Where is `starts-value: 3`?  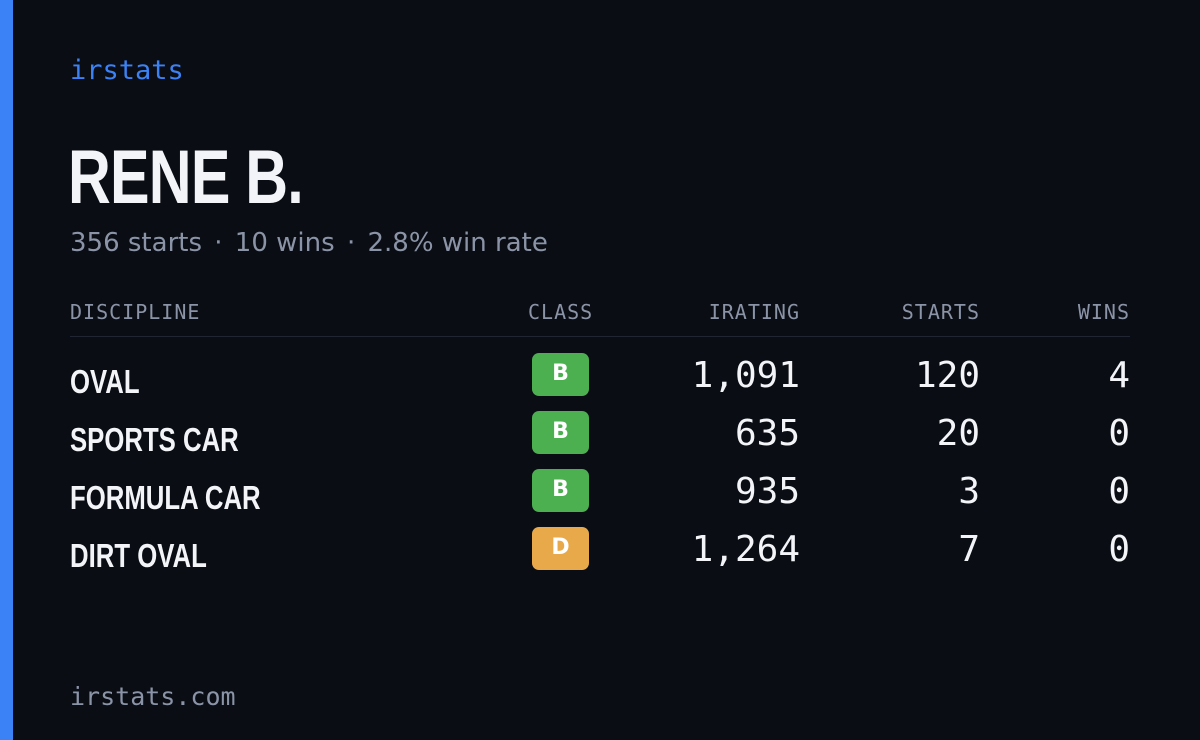
starts-value: 3 is located at coordinates (969, 491).